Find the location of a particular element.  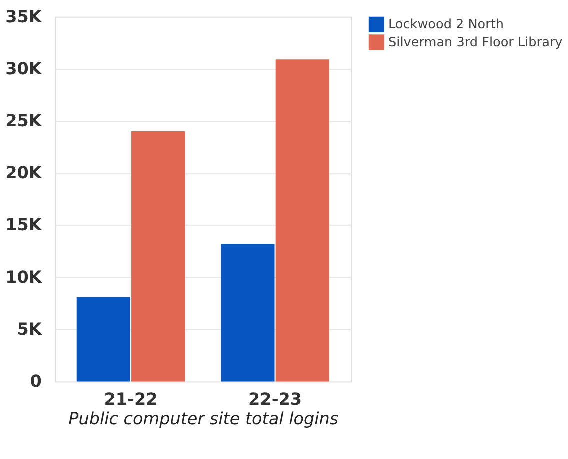

x-tick-label: 22-23 is located at coordinates (275, 398).